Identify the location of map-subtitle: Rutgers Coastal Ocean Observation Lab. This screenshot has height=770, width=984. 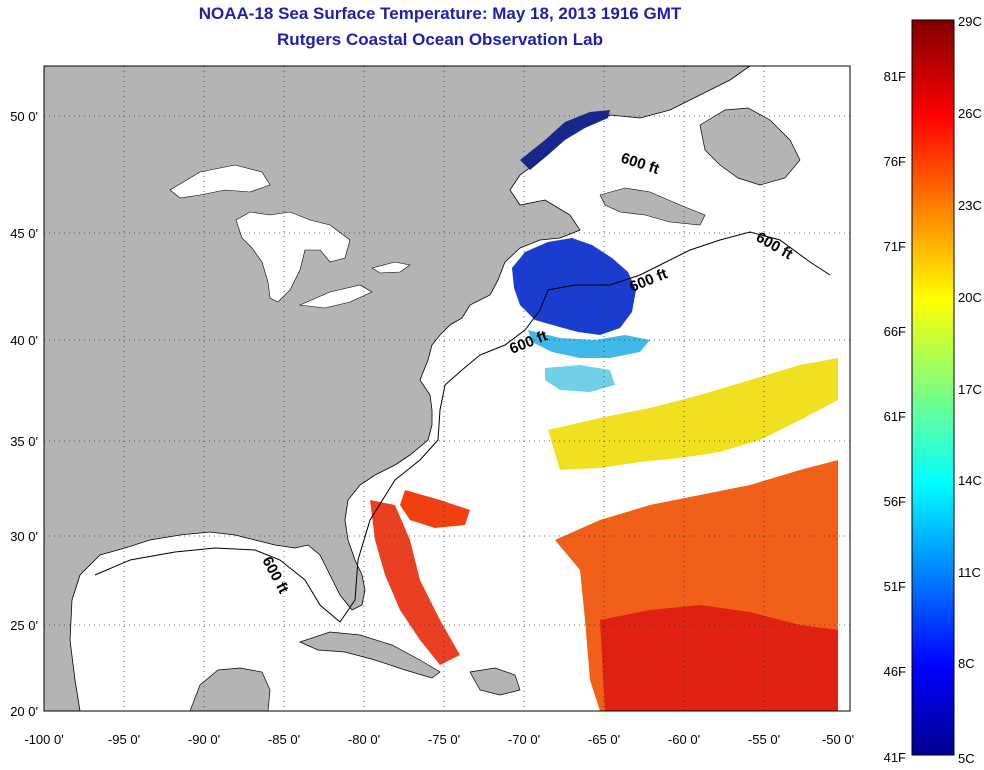
(440, 39).